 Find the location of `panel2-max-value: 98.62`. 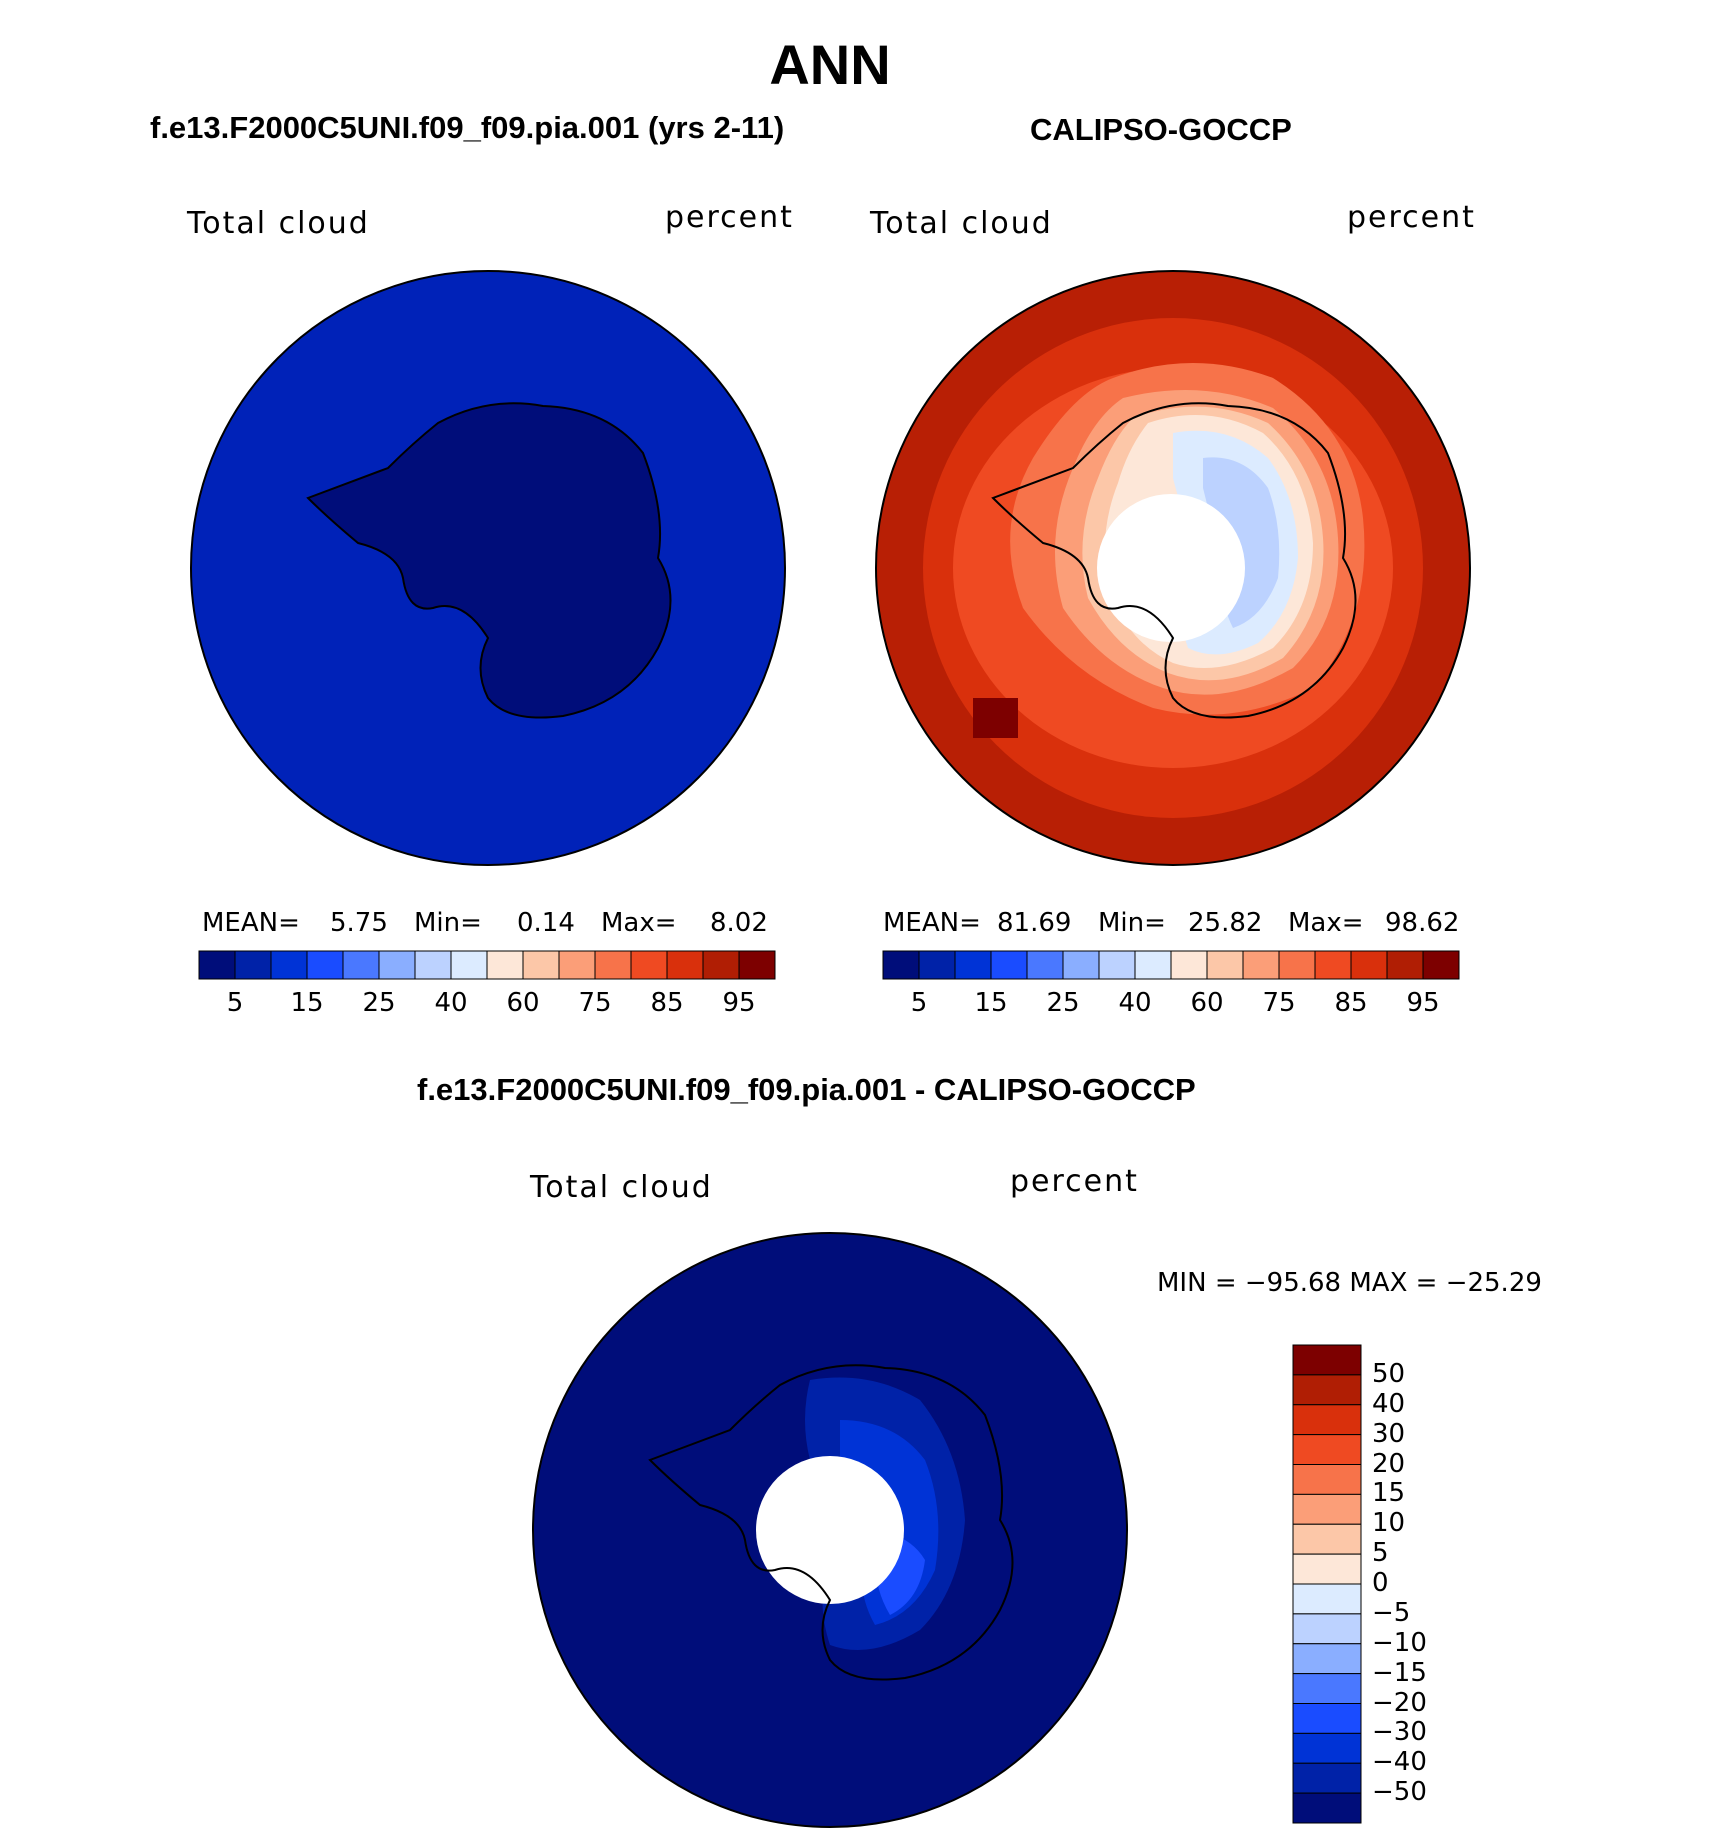

panel2-max-value: 98.62 is located at coordinates (1422, 923).